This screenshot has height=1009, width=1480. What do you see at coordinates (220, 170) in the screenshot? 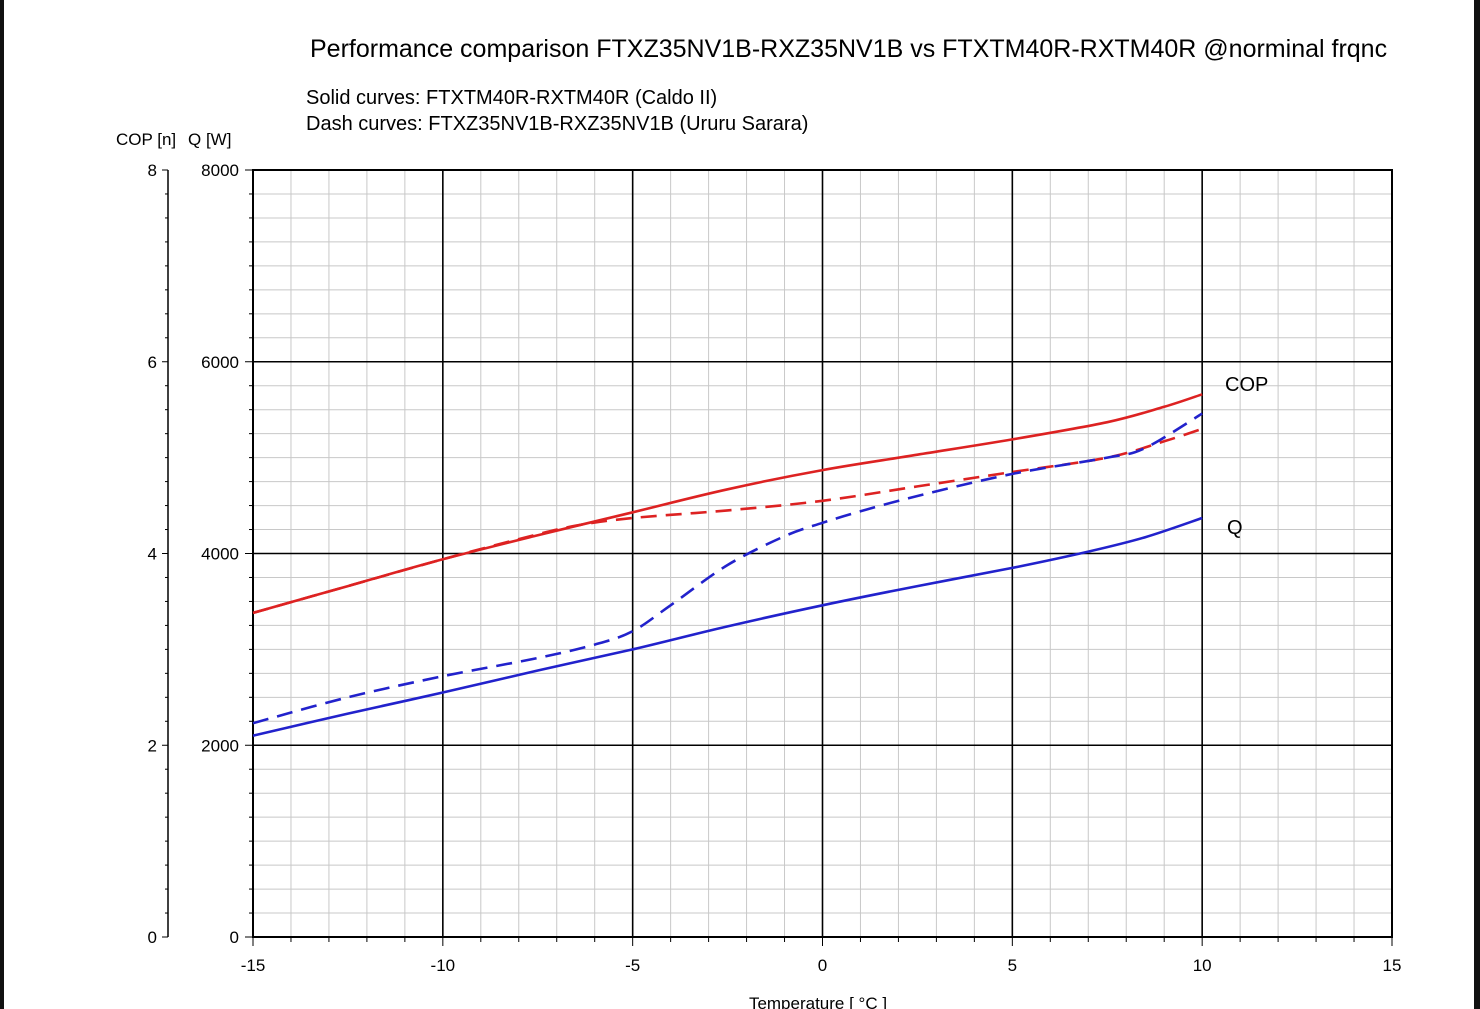
I see `q-tick-label: 8000` at bounding box center [220, 170].